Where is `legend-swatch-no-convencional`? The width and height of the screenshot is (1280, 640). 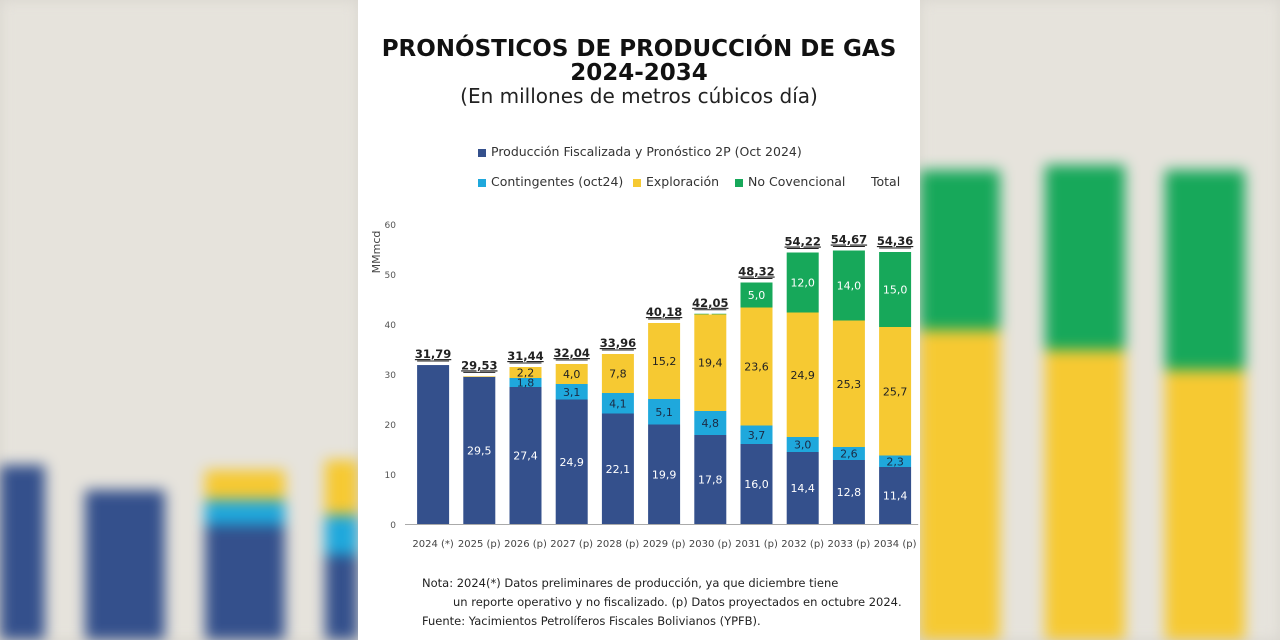 legend-swatch-no-convencional is located at coordinates (739, 182).